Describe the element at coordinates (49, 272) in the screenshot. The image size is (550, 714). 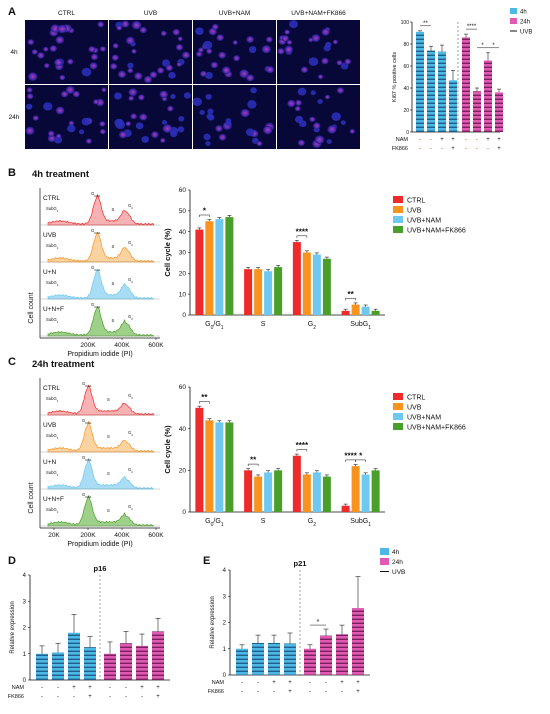
I see `hist-row-label: U+N` at that location.